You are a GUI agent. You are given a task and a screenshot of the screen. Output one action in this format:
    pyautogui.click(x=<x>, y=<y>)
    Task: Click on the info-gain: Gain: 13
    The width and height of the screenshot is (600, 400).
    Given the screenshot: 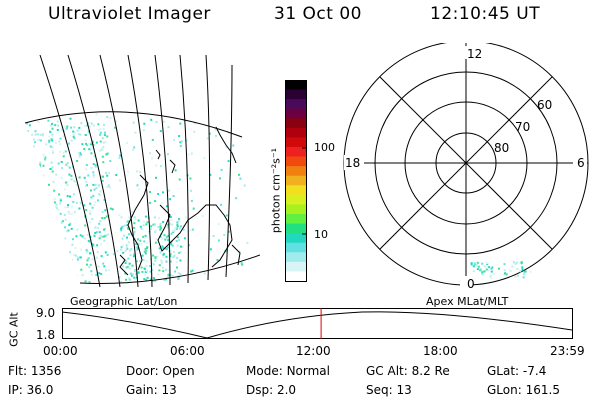 What is the action you would take?
    pyautogui.click(x=151, y=390)
    